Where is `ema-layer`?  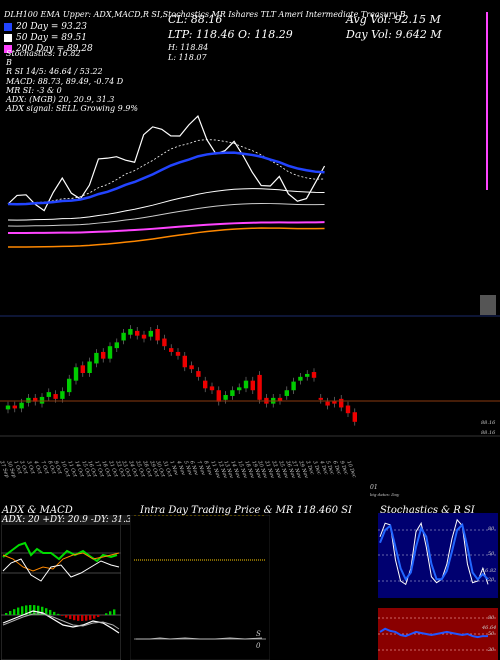 ema-layer is located at coordinates (166, 181).